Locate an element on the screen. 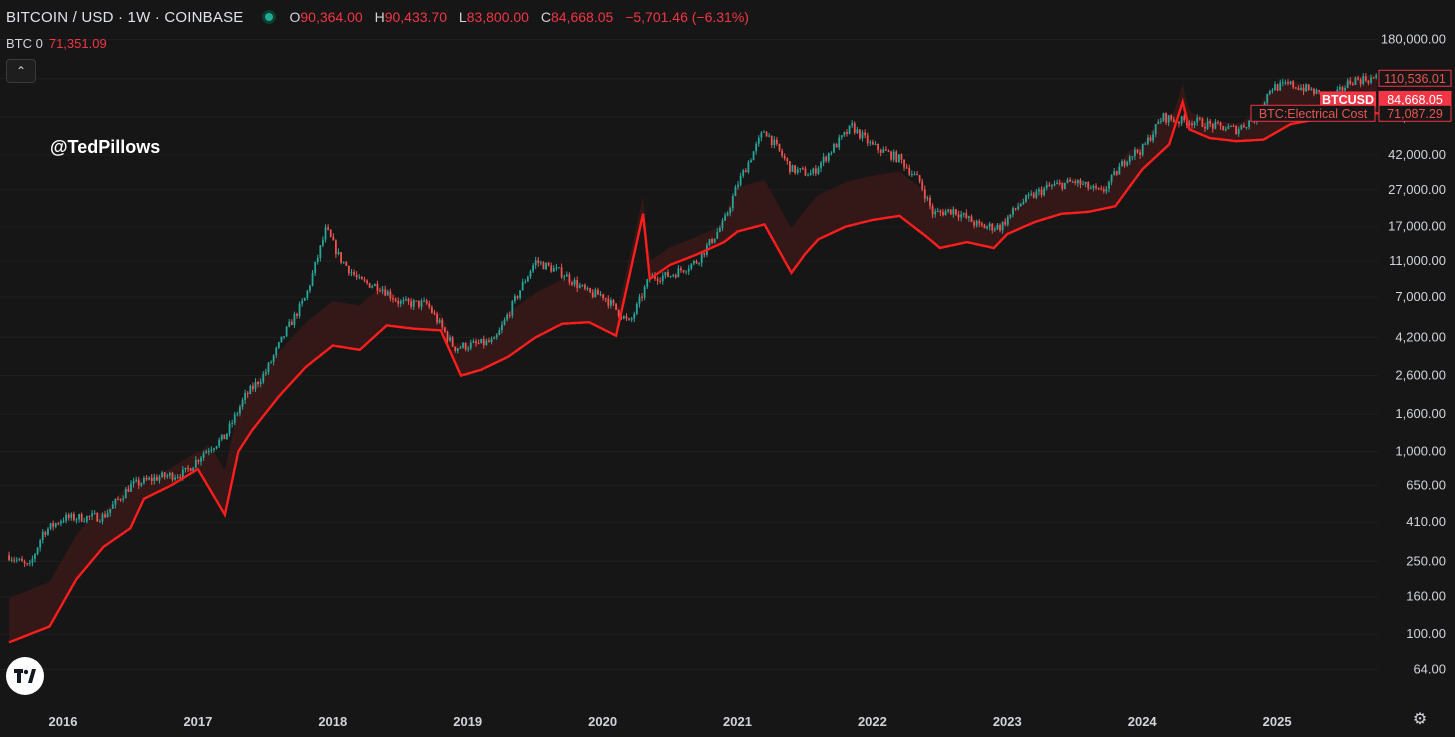 This screenshot has height=737, width=1455. open-key: O is located at coordinates (295, 17).